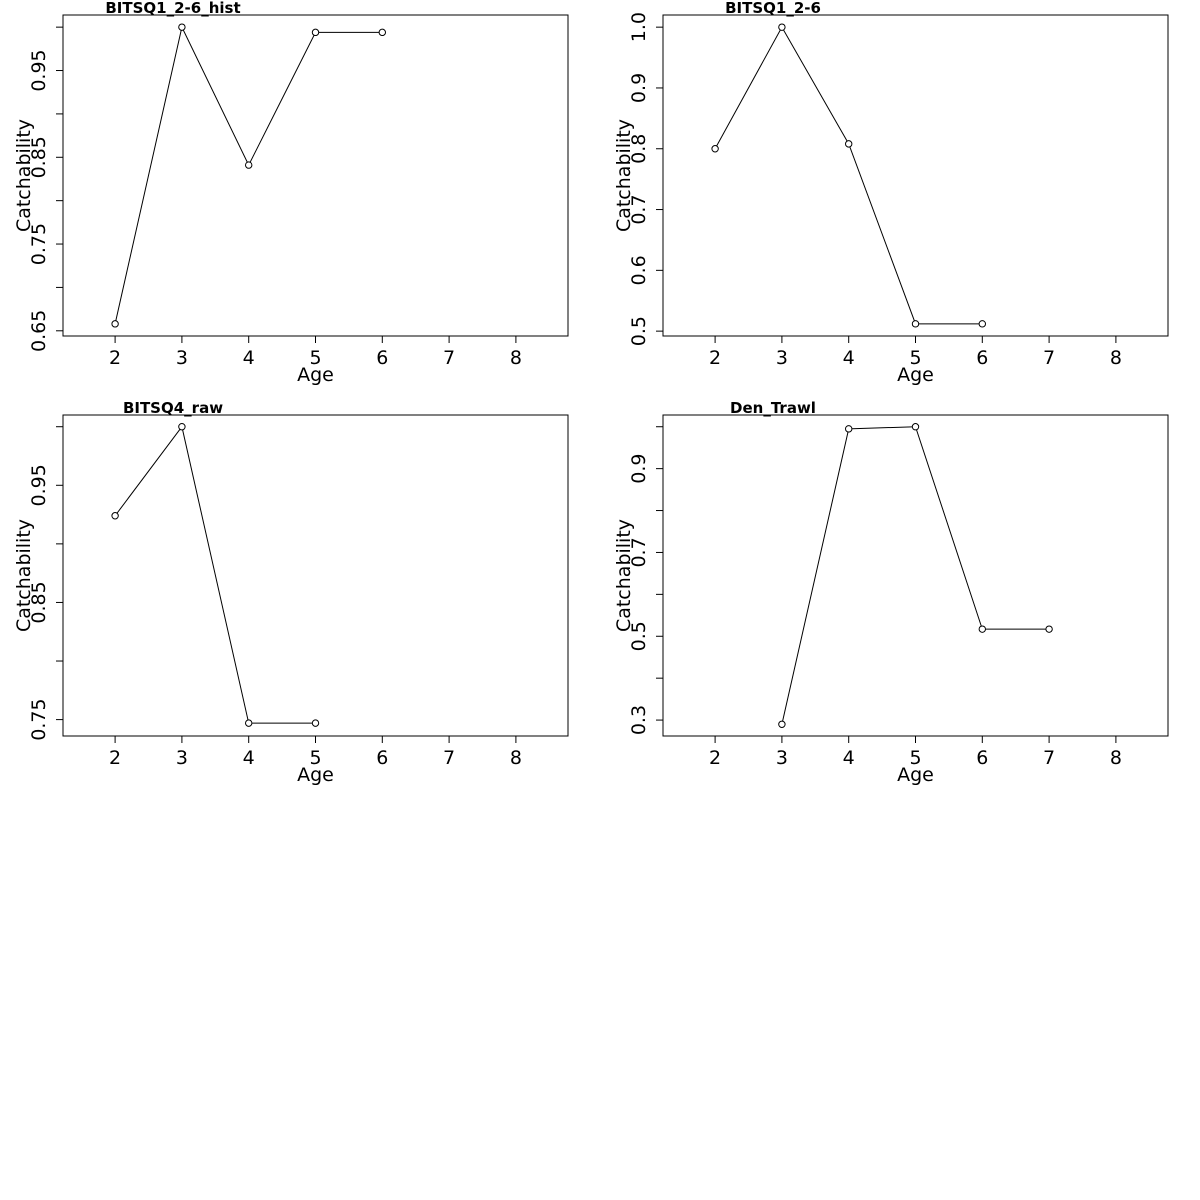 This screenshot has width=1200, height=1200. I want to click on y-tick-label: 0.3, so click(639, 720).